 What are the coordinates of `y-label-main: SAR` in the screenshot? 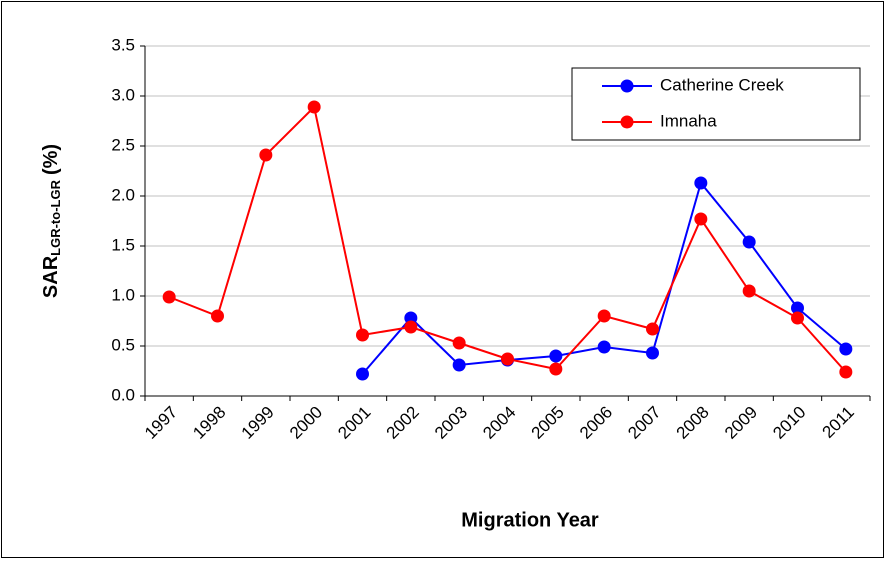 It's located at (51, 276).